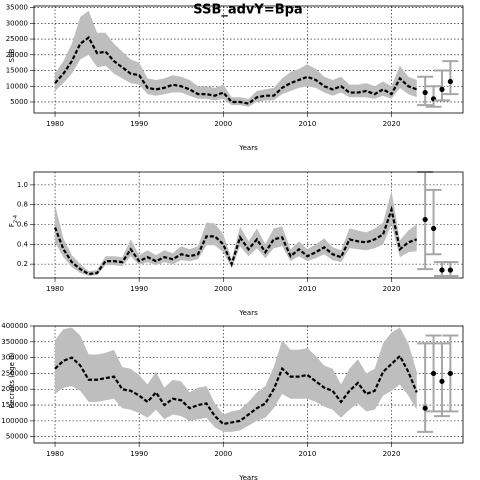 This screenshot has height=480, width=480. Describe the element at coordinates (17, 437) in the screenshot. I see `y-tick-label: 50000` at that location.